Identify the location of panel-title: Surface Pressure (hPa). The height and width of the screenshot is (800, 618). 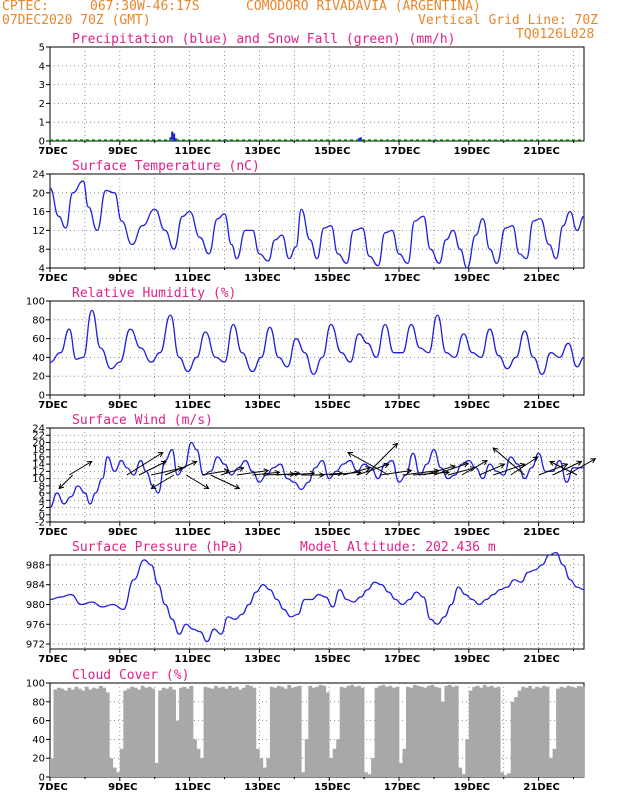
(158, 547).